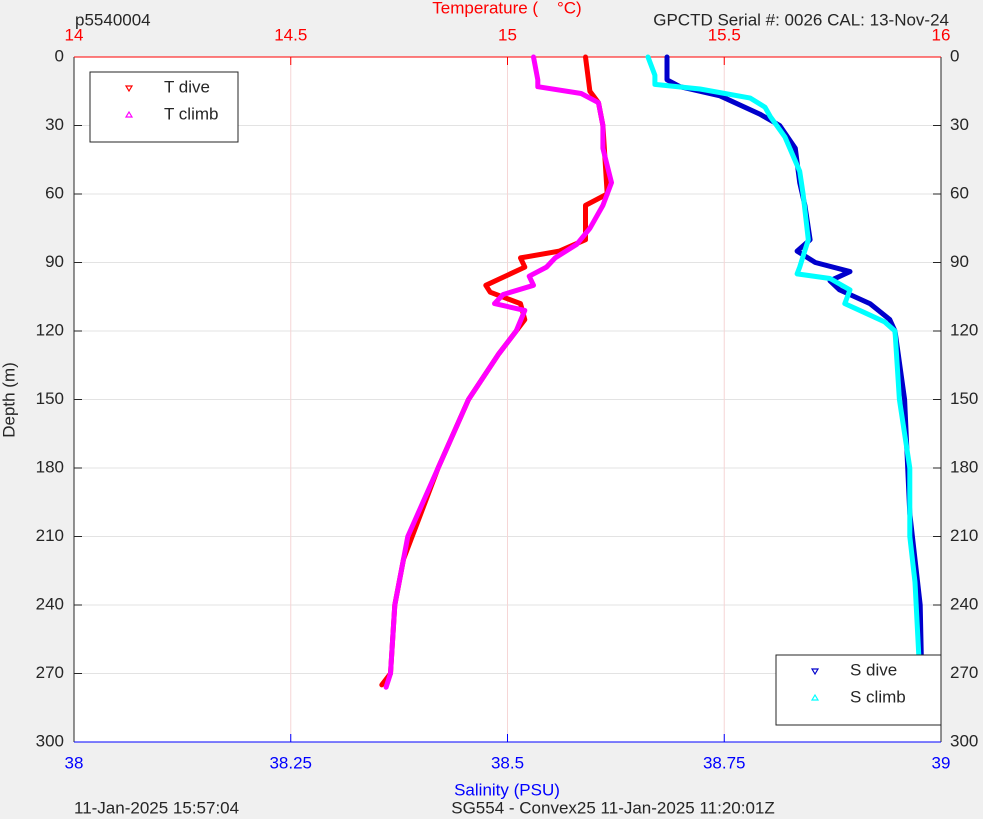 This screenshot has height=819, width=983. I want to click on y-tick-label-right: 30, so click(959, 124).